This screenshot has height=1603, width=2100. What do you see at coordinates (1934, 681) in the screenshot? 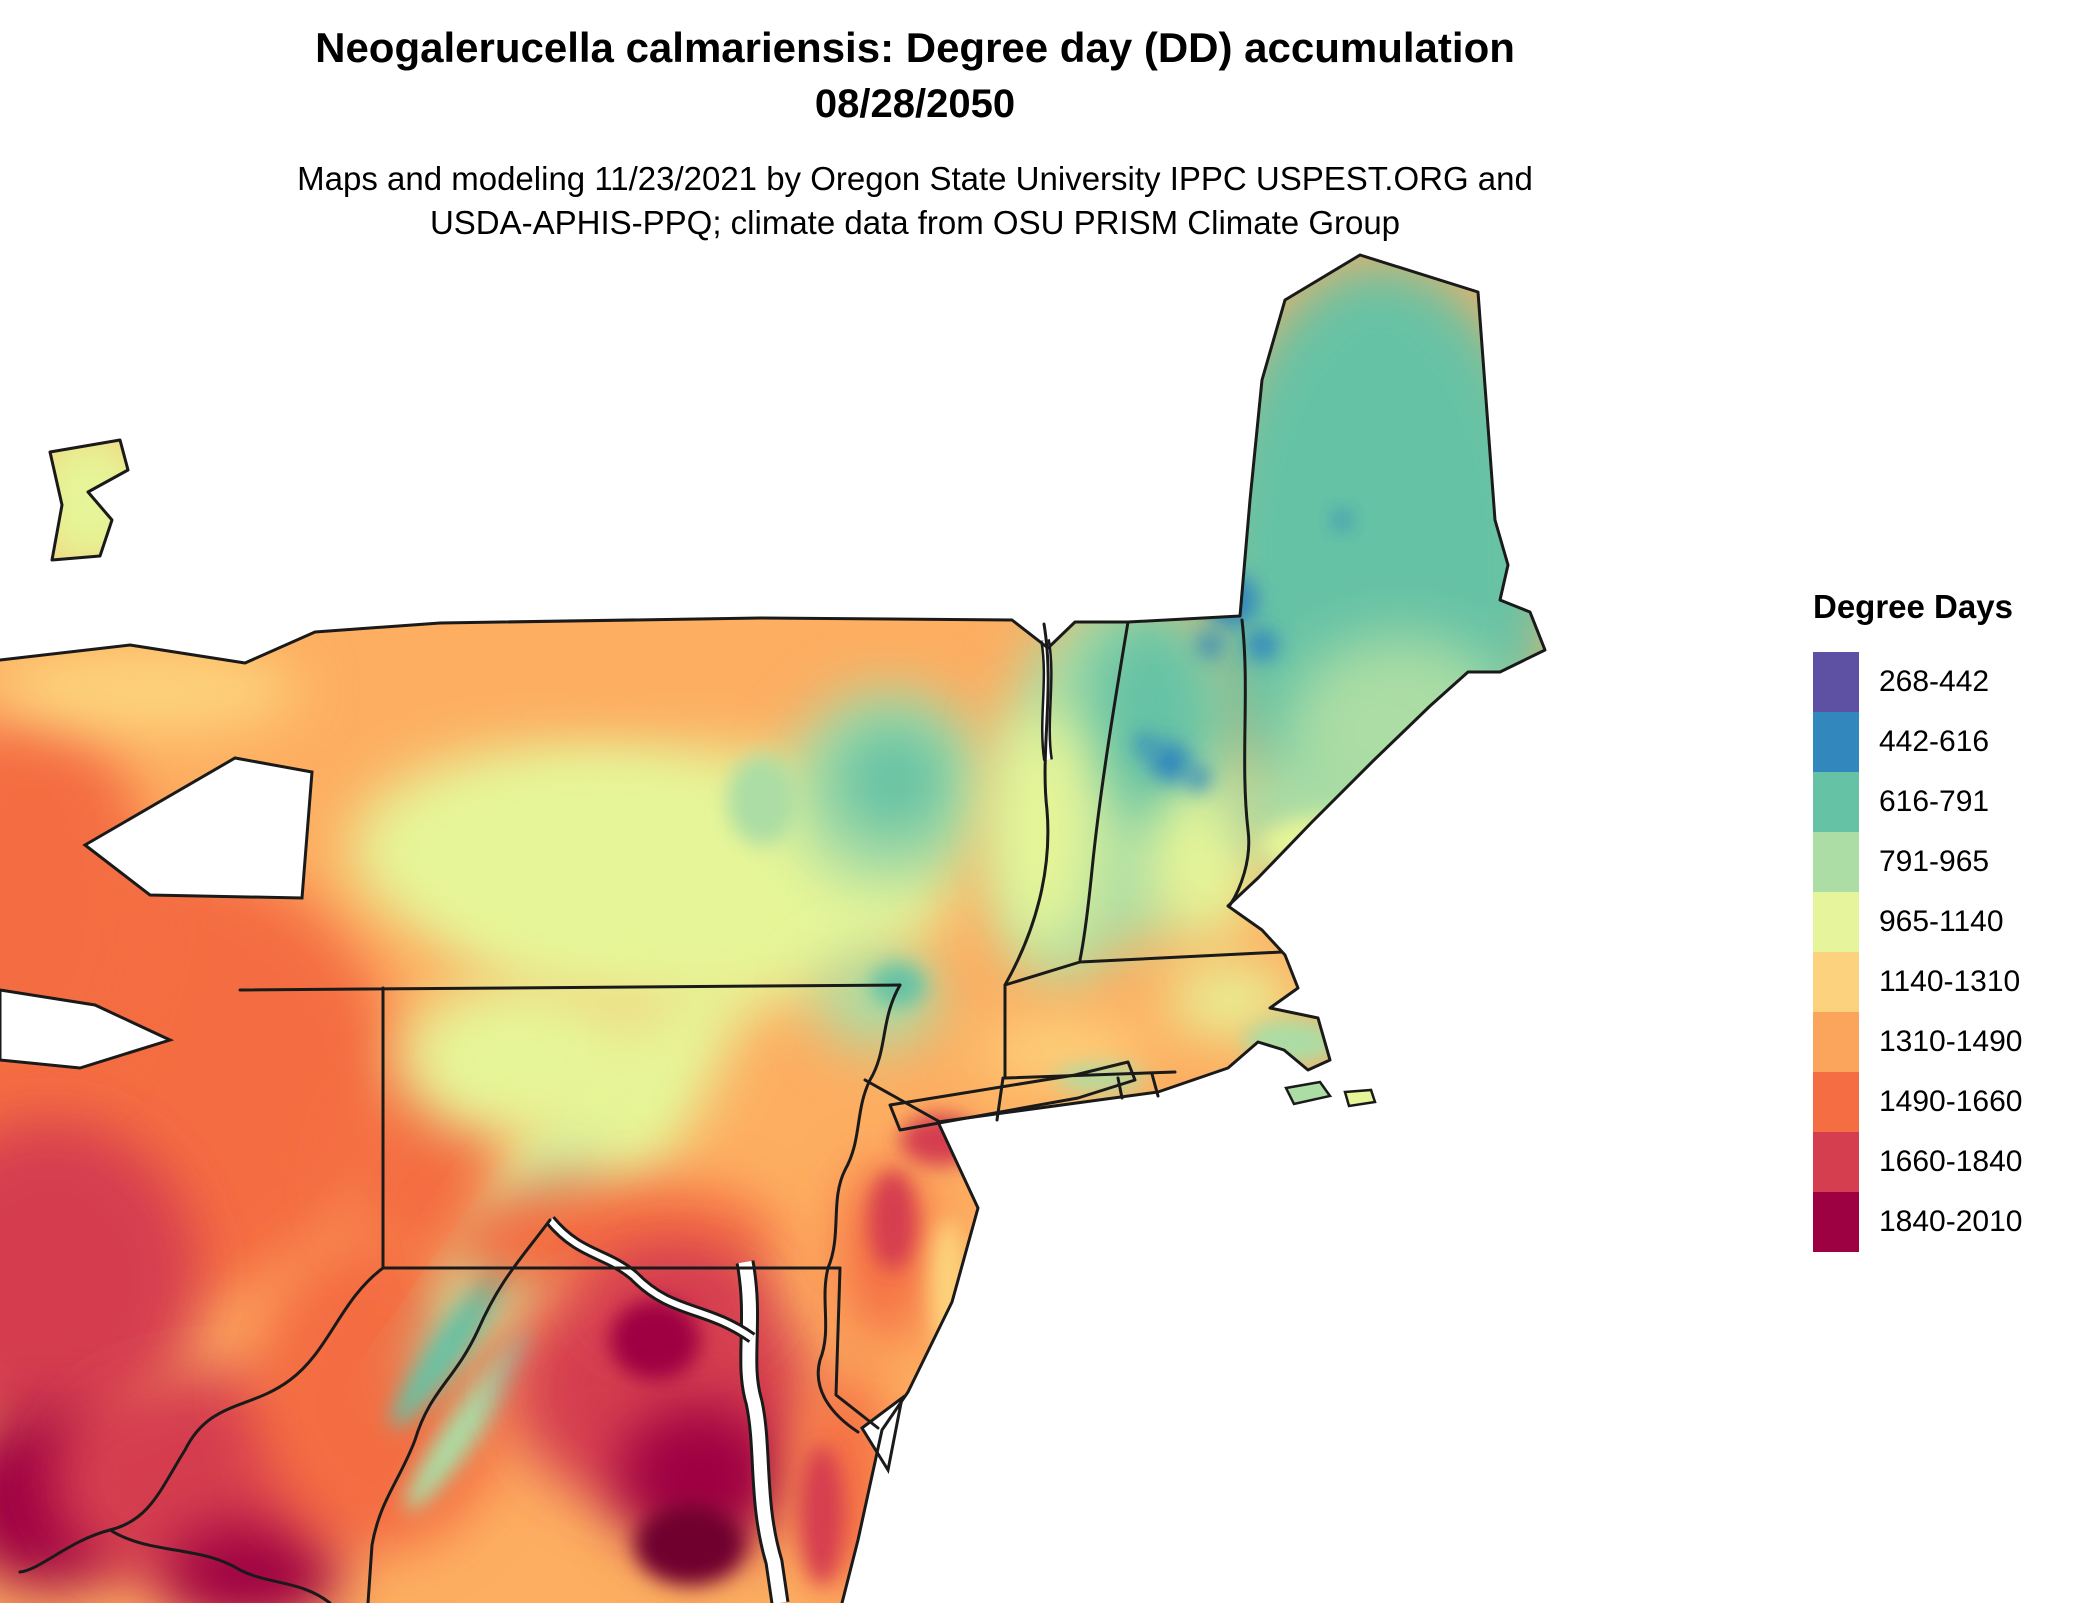
I see `legend-label: 268-442` at bounding box center [1934, 681].